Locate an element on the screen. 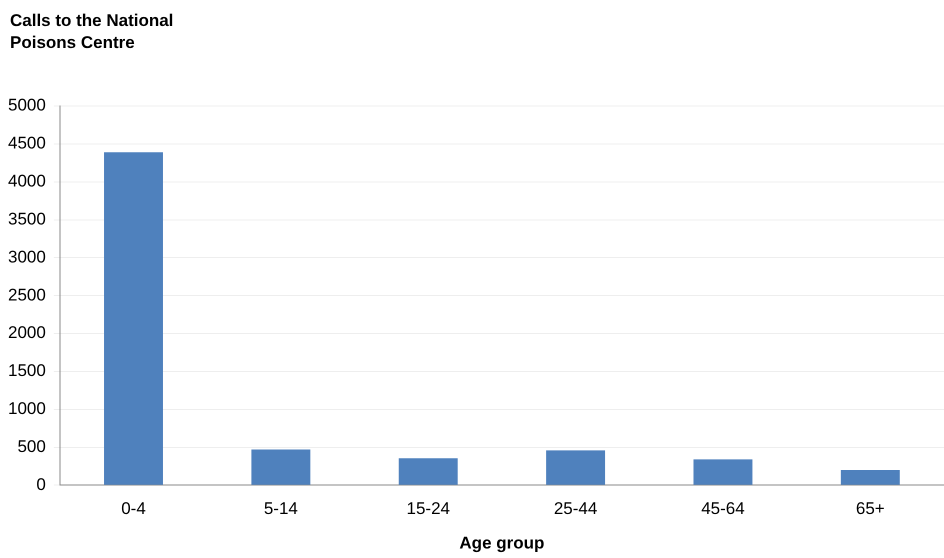 The height and width of the screenshot is (558, 944). y-axis-title: Calls to the National Poisons Centre is located at coordinates (92, 32).